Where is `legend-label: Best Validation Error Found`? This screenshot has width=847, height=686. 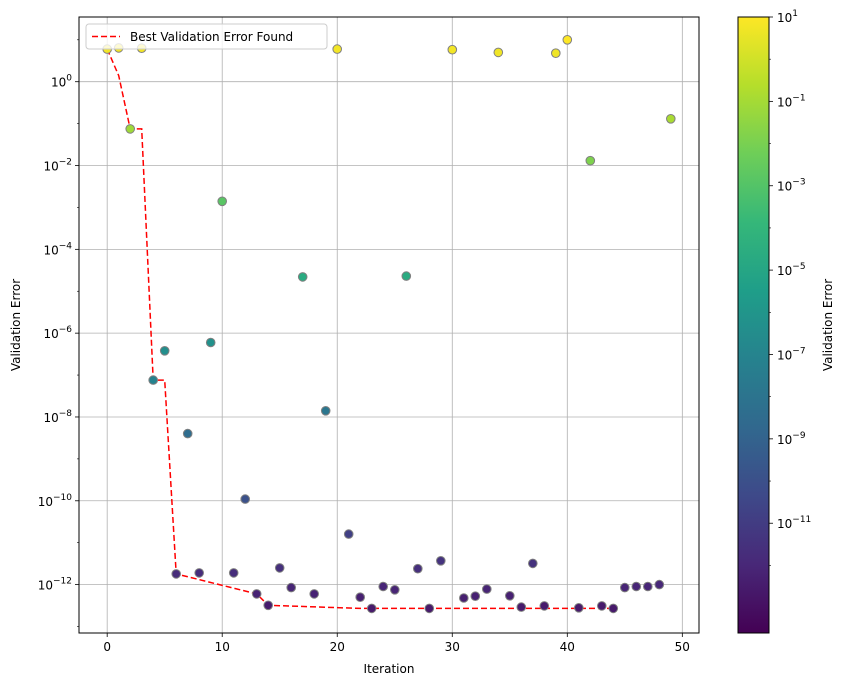 legend-label: Best Validation Error Found is located at coordinates (211, 37).